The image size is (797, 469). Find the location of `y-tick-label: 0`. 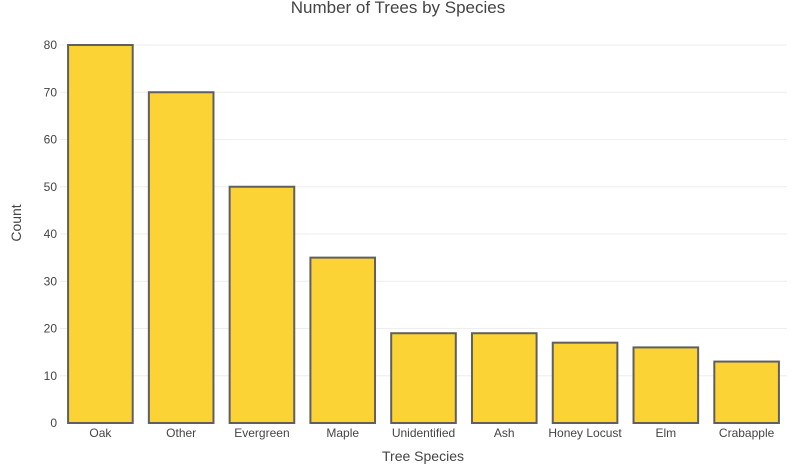

y-tick-label: 0 is located at coordinates (53, 423).